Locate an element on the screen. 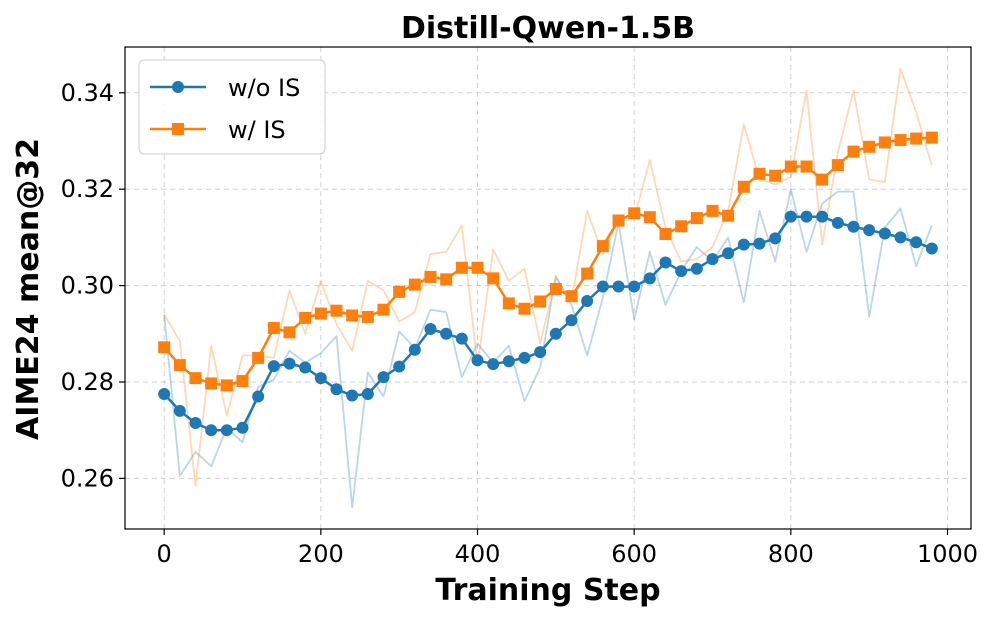 The image size is (996, 620). legend-marker-wo-is is located at coordinates (178, 87).